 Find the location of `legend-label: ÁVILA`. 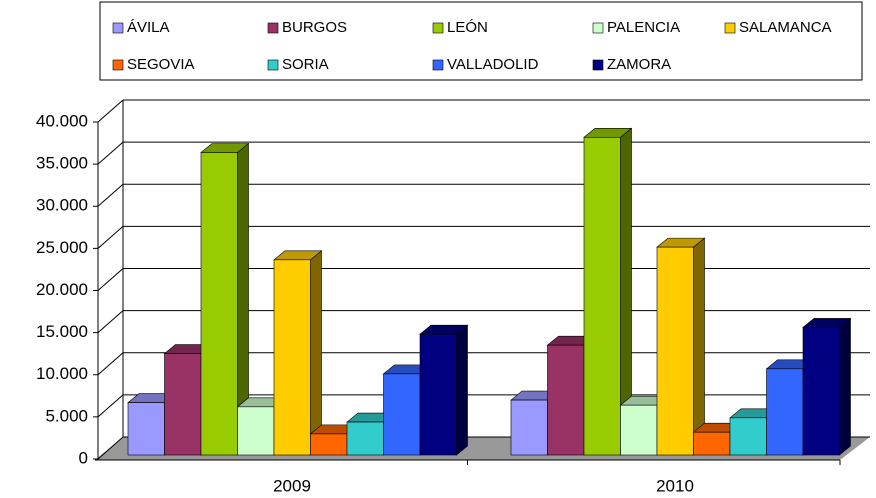

legend-label: ÁVILA is located at coordinates (148, 27).